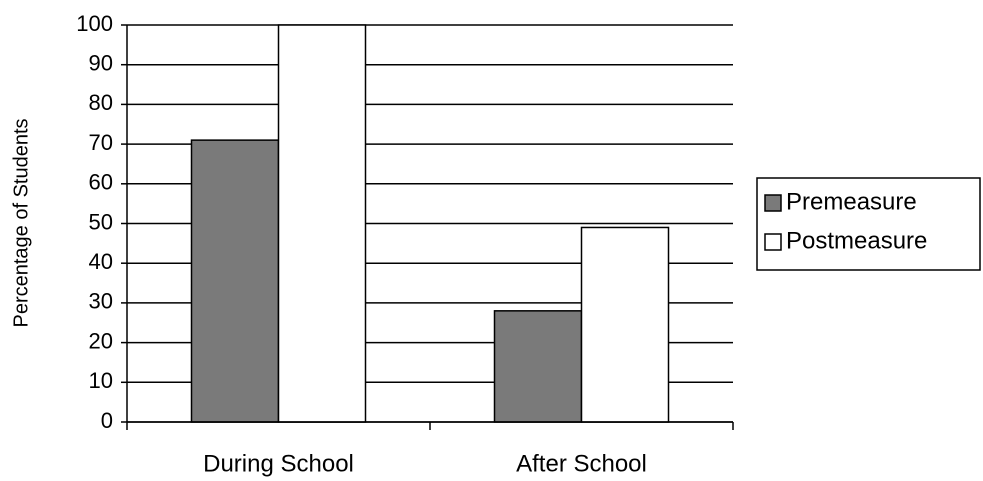  I want to click on y-tick-label: 70, so click(101, 142).